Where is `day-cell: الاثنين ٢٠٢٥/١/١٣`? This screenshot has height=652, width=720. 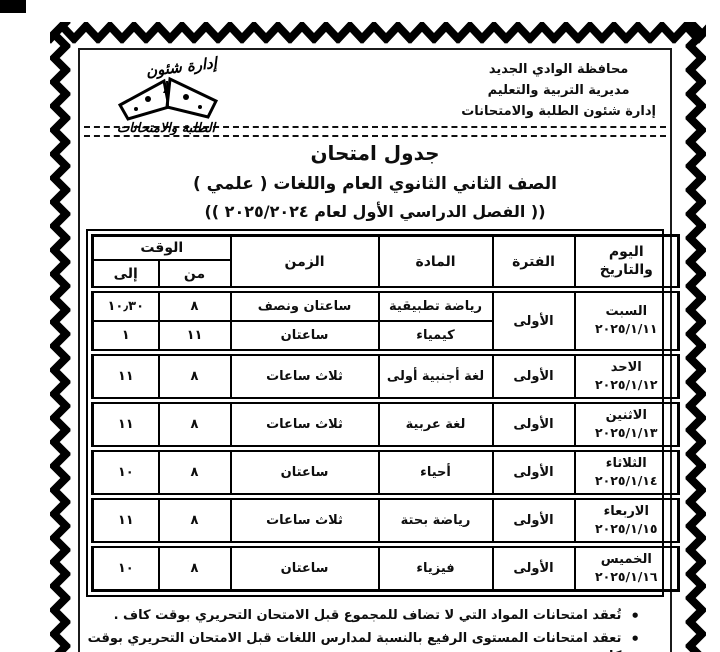
day-cell: الاثنين ٢٠٢٥/١/١٣ is located at coordinates (626, 423).